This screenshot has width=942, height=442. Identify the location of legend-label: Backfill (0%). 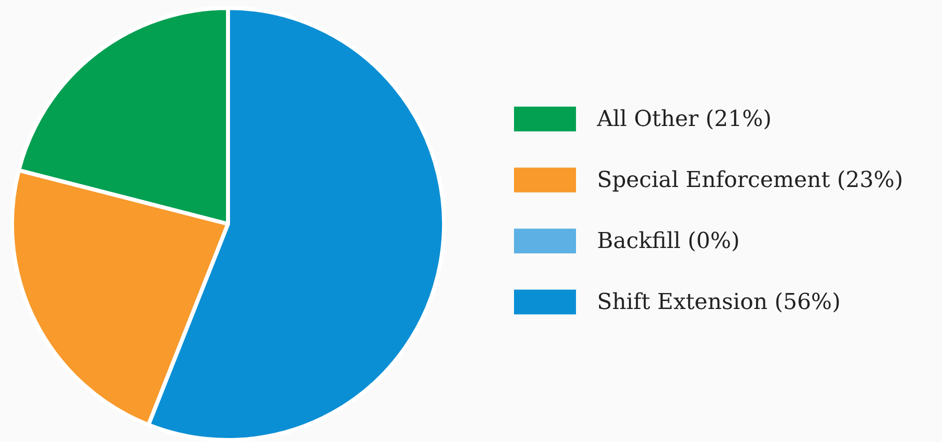
(668, 241).